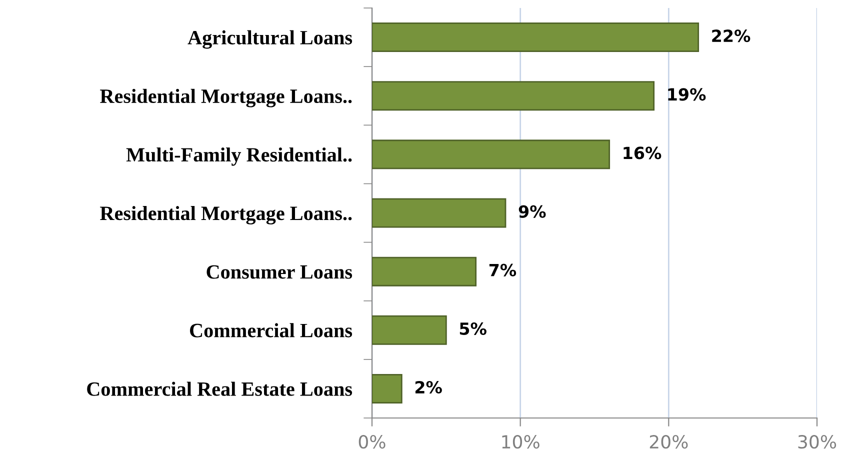 This screenshot has width=843, height=458. I want to click on data-label: 2%, so click(428, 387).